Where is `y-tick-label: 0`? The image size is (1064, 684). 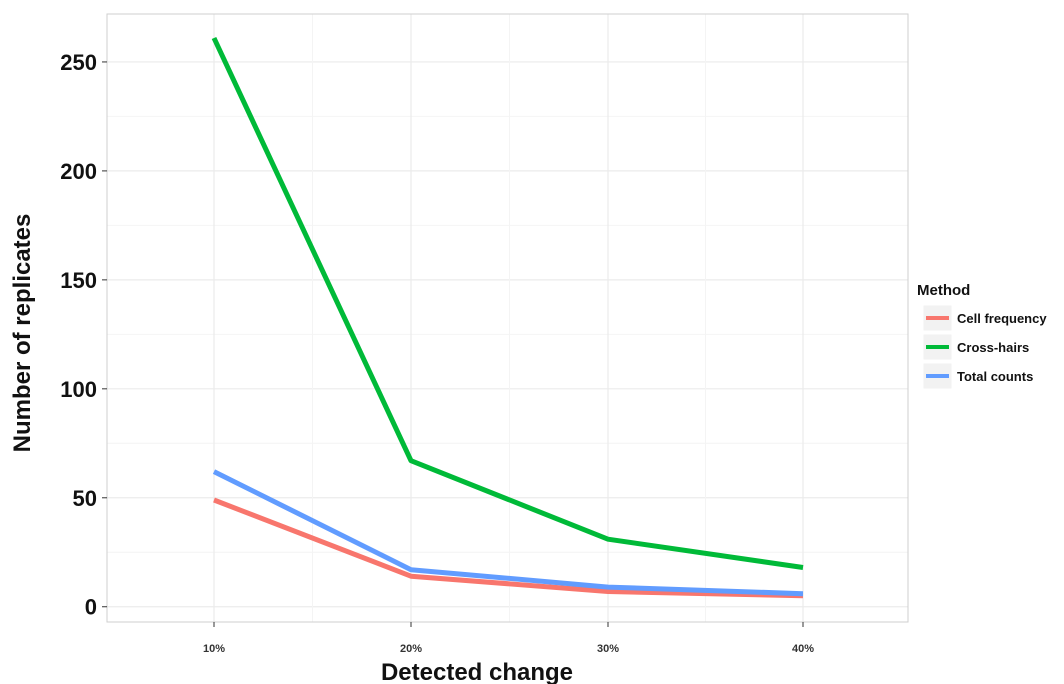
y-tick-label: 0 is located at coordinates (91, 607).